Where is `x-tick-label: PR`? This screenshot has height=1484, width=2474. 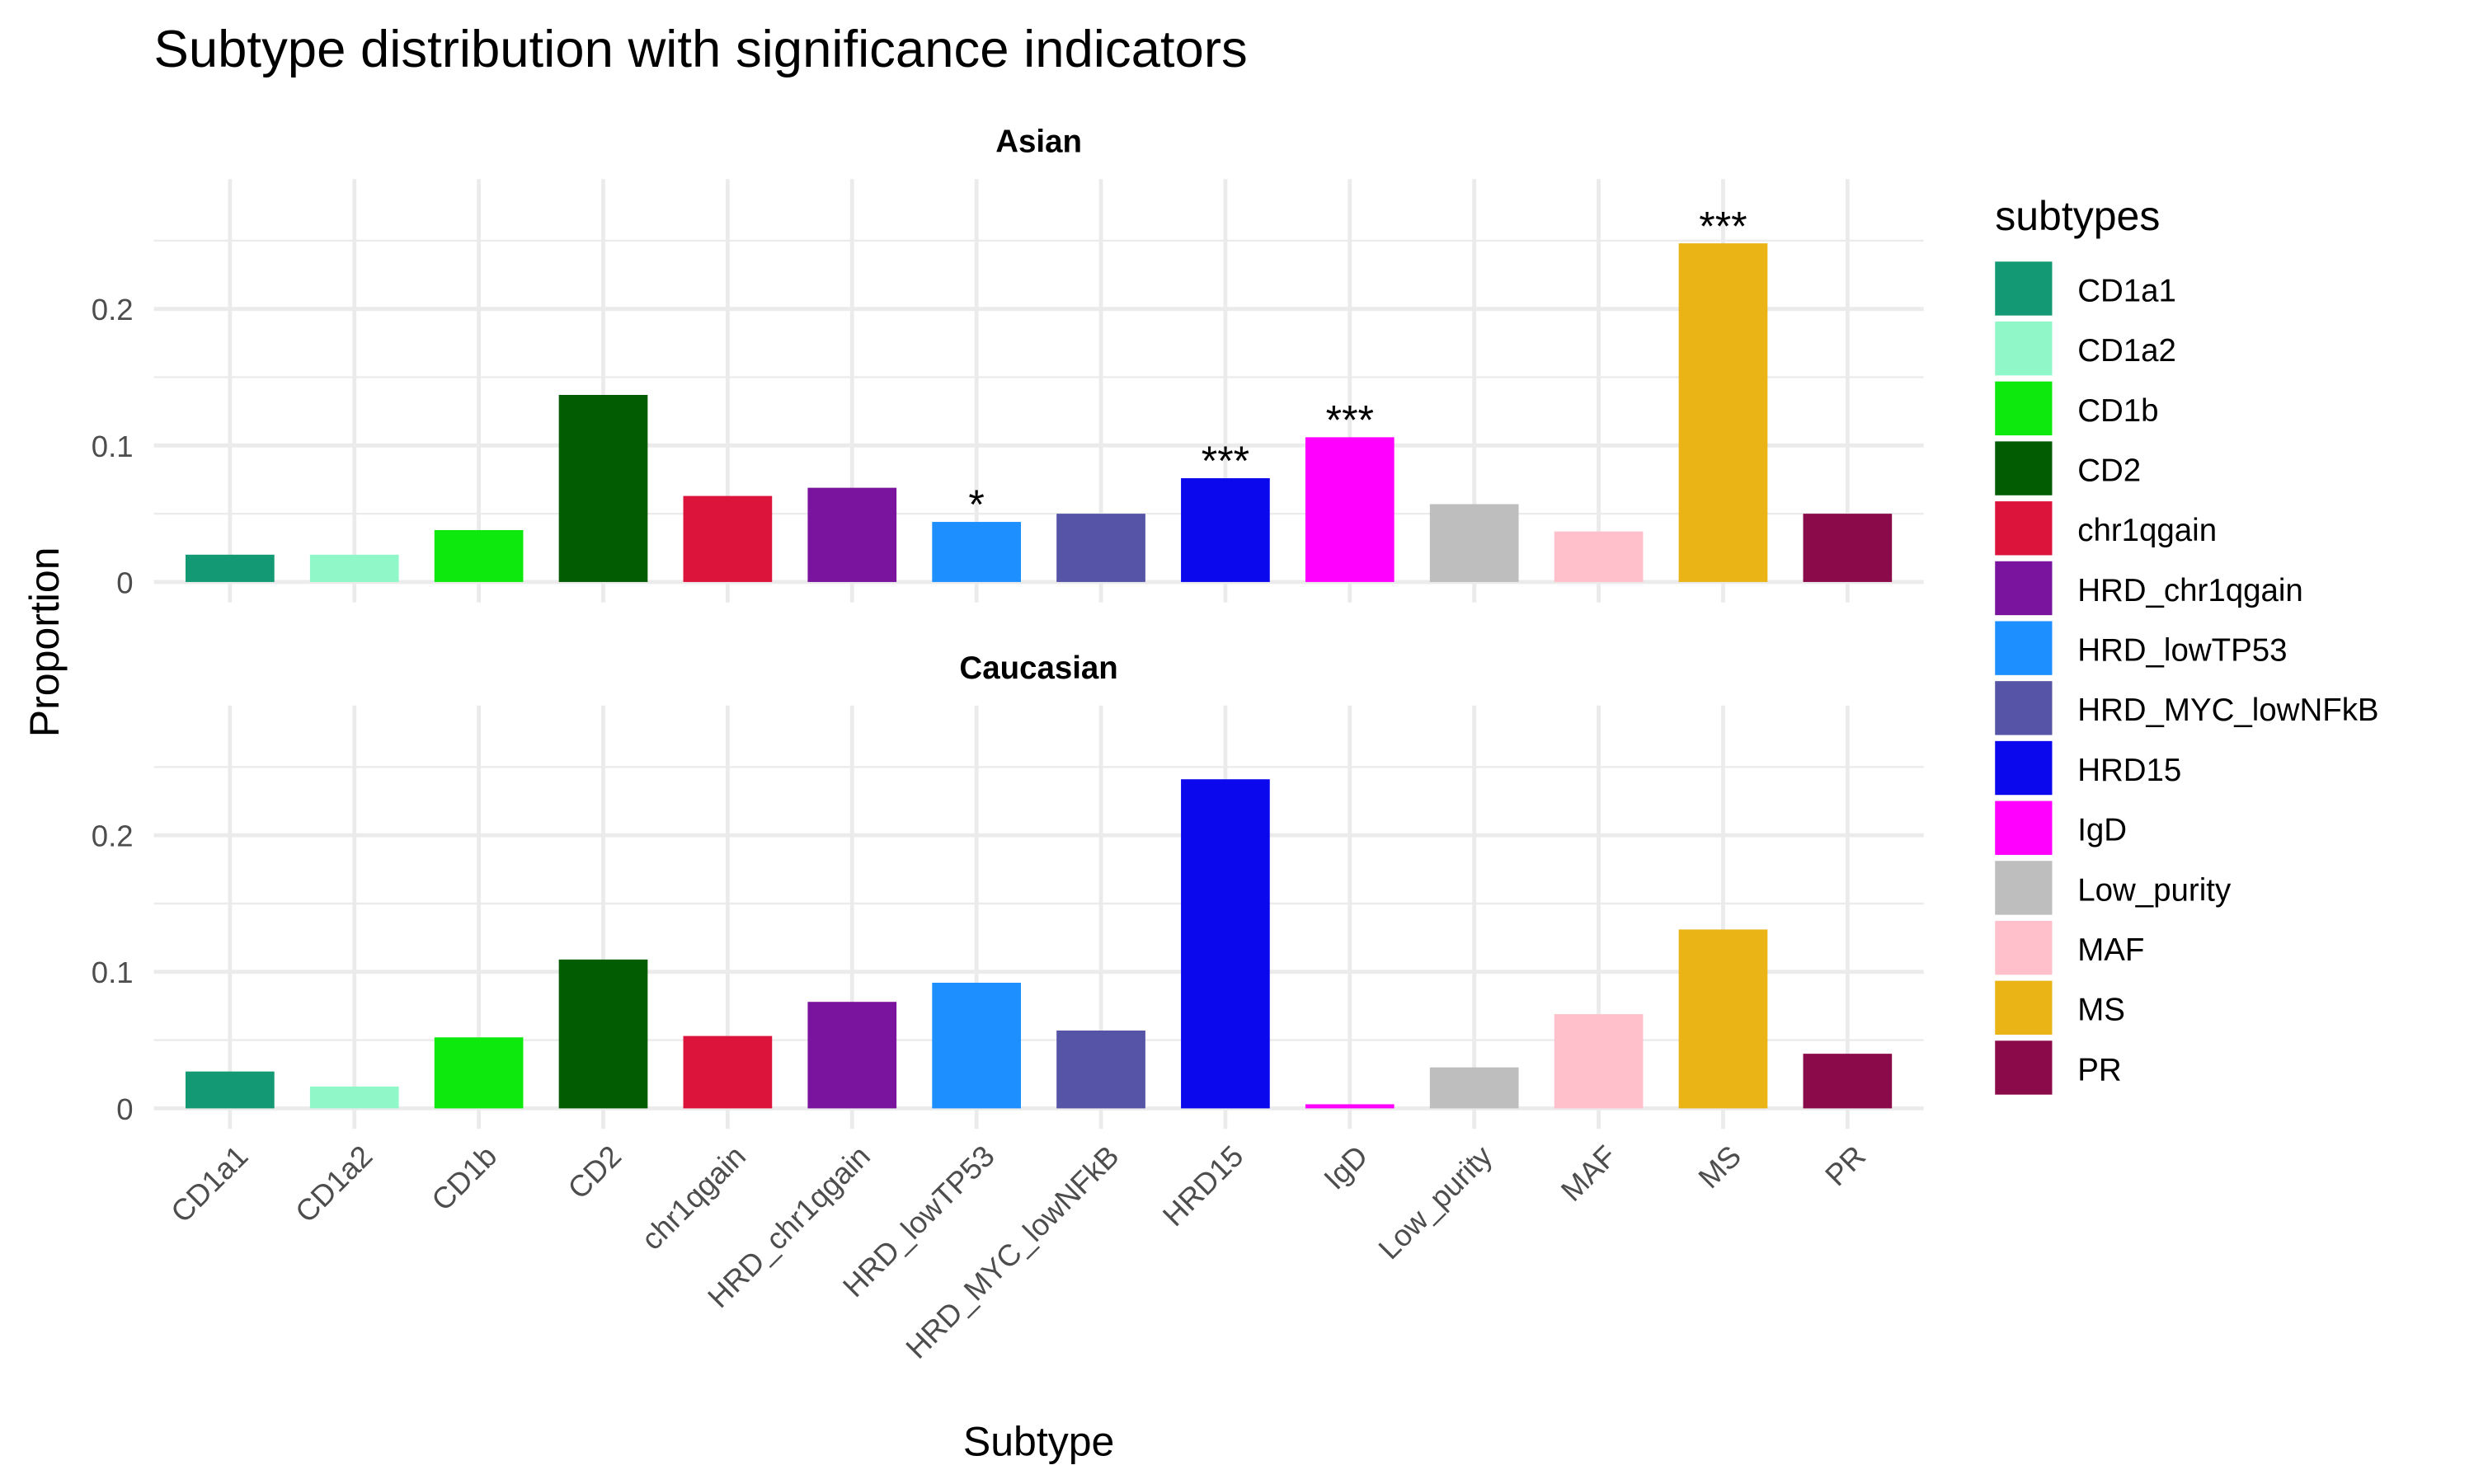
x-tick-label: PR is located at coordinates (1845, 1165).